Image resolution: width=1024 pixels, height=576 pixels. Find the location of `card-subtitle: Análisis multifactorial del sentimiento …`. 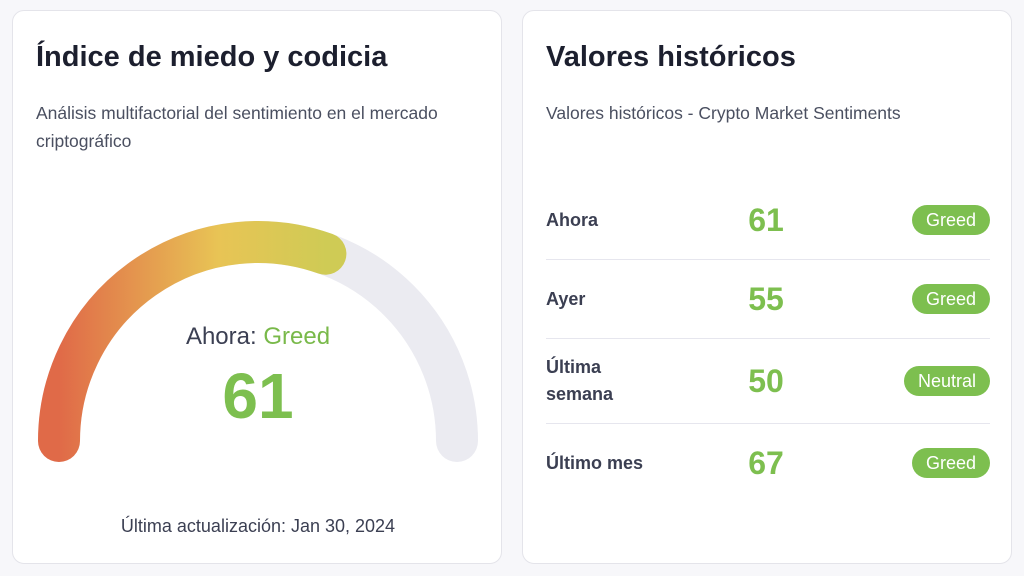

card-subtitle: Análisis multifactorial del sentimiento … is located at coordinates (237, 127).